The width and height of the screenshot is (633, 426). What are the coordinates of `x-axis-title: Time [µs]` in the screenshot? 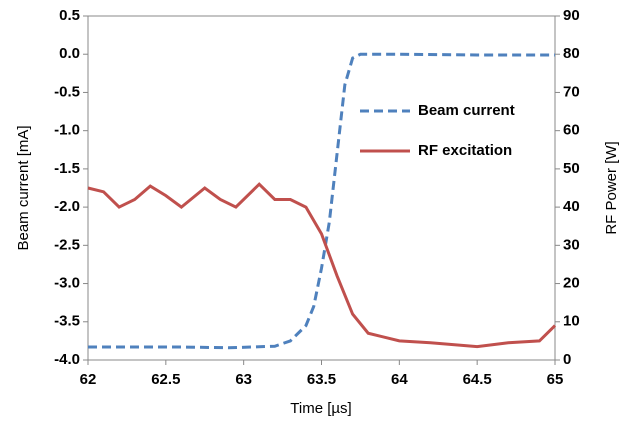 It's located at (320, 408).